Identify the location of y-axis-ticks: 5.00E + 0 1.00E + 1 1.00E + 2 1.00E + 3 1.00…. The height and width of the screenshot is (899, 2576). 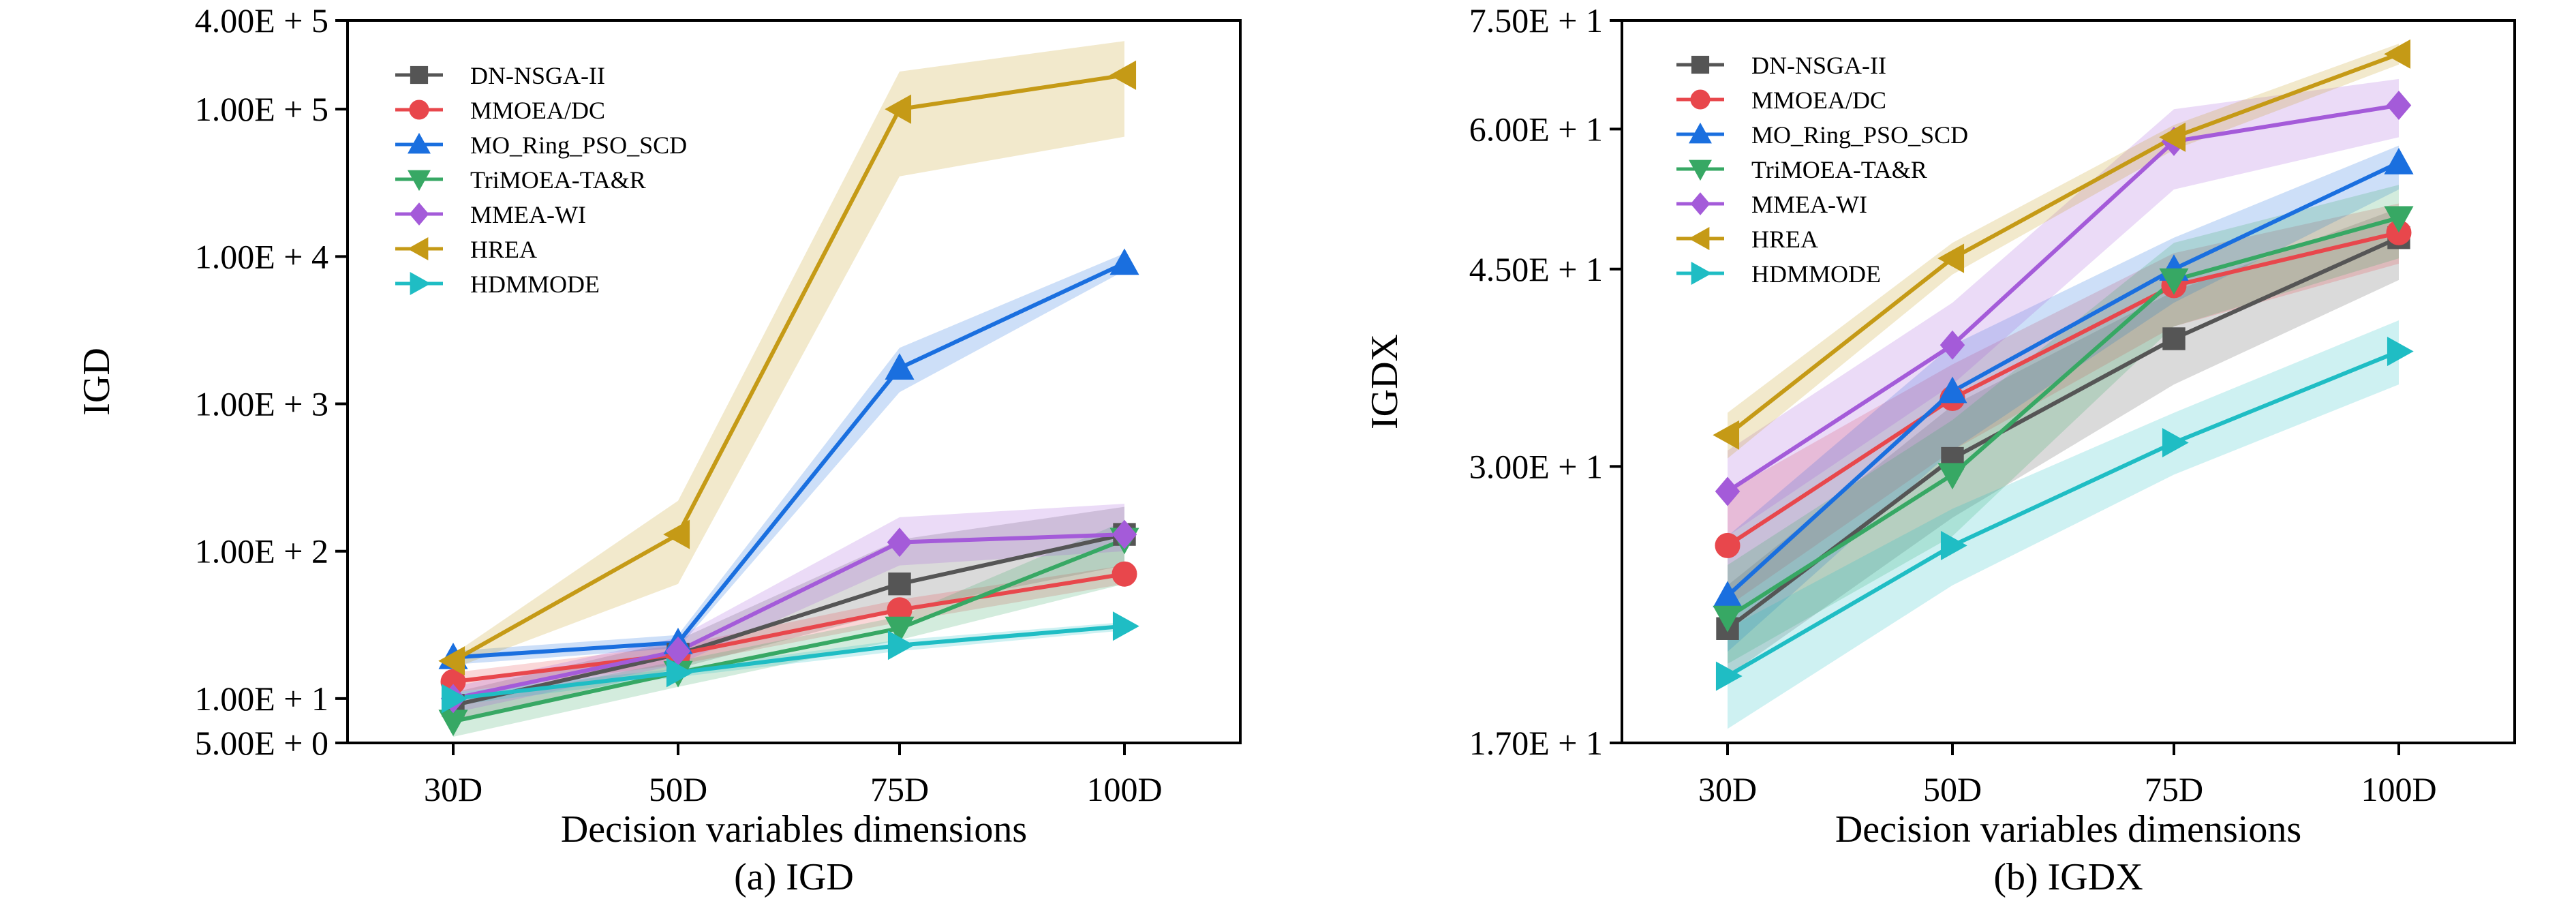
(271, 381).